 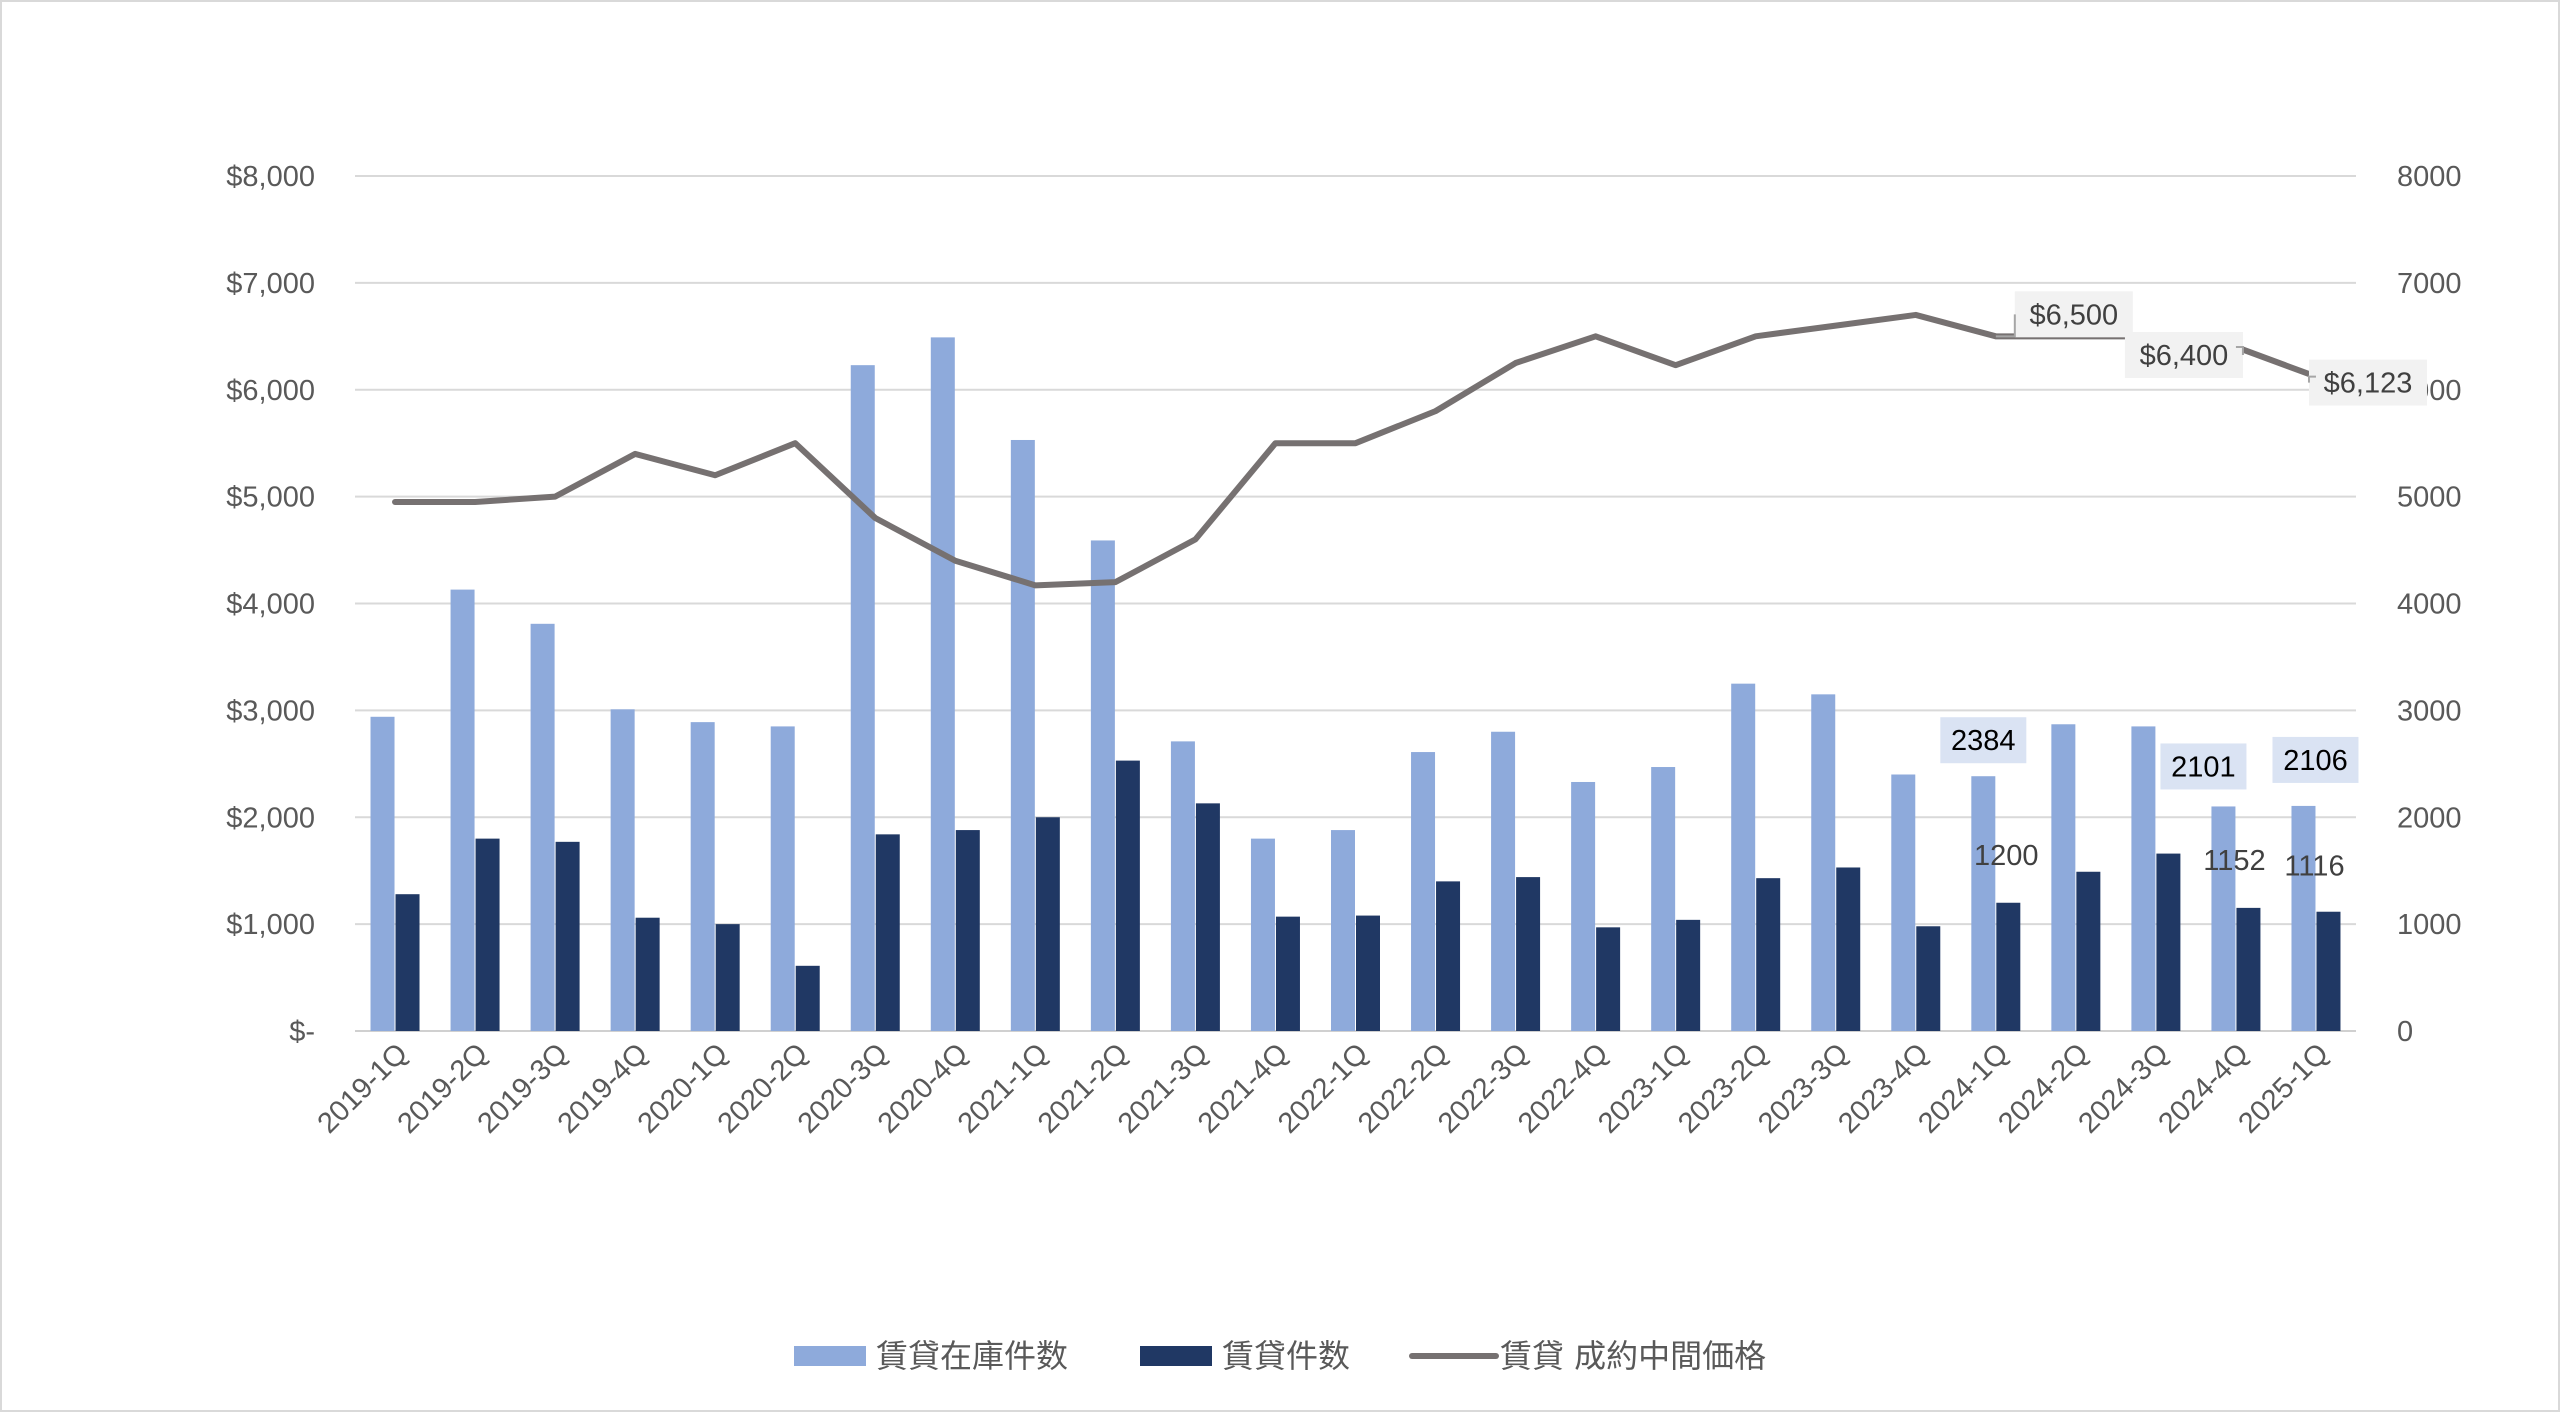 What do you see at coordinates (1286, 1356) in the screenshot?
I see `legend-label: 賃貸件数` at bounding box center [1286, 1356].